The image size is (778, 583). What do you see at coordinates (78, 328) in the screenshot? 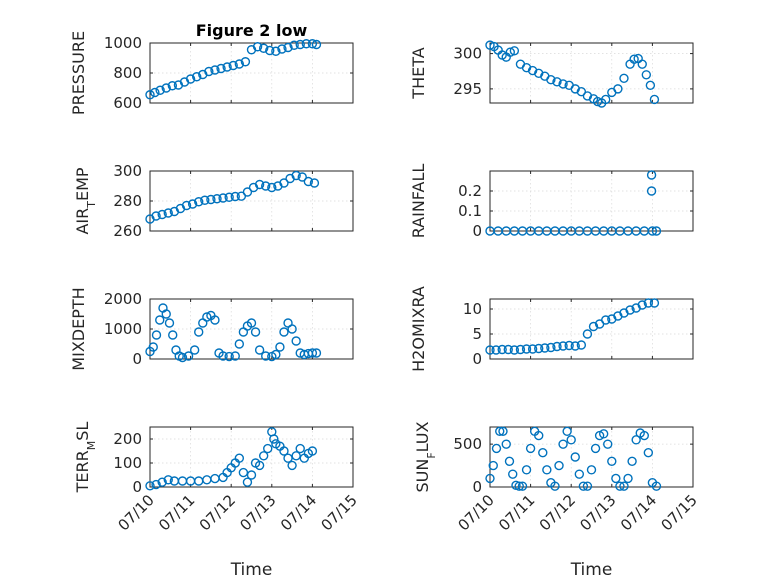
I see `y-axis-label: MIXDEPTH` at bounding box center [78, 328].